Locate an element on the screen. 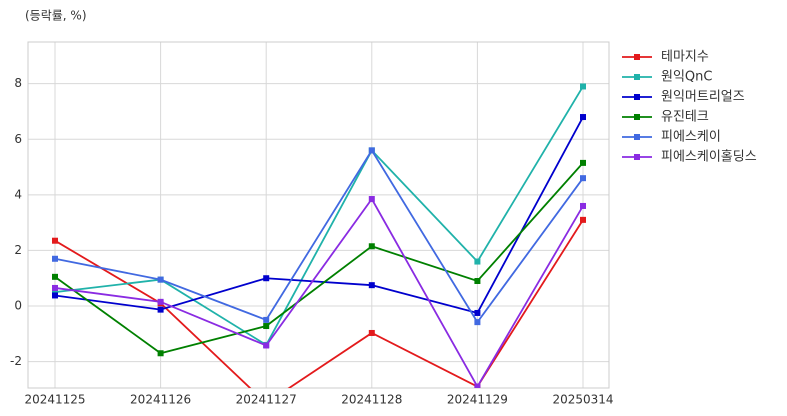 The height and width of the screenshot is (416, 787). y-tick-label: -2 is located at coordinates (16, 361).